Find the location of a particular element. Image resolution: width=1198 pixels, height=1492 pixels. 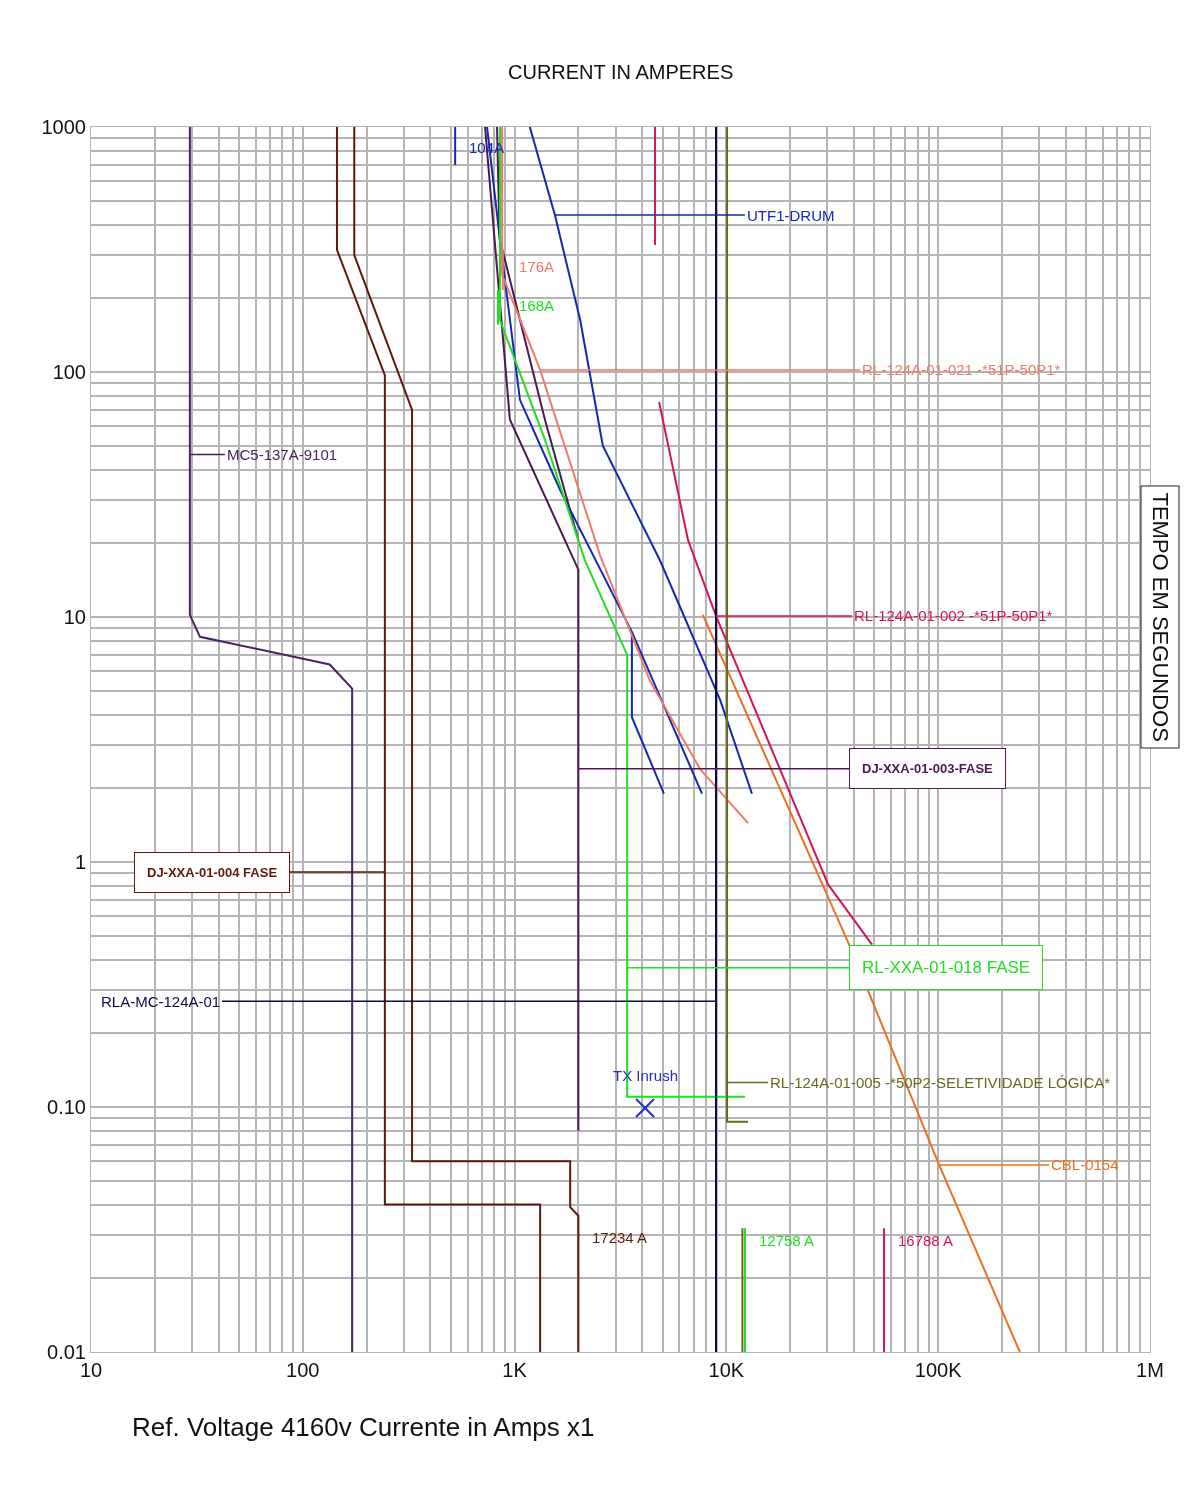

y-axis-title: TEMPO EM SEGUNDOS is located at coordinates (1160, 617).